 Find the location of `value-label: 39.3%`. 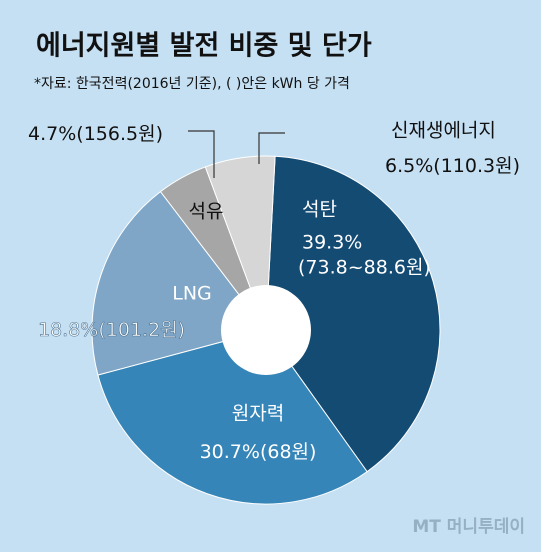

value-label: 39.3% is located at coordinates (332, 243).